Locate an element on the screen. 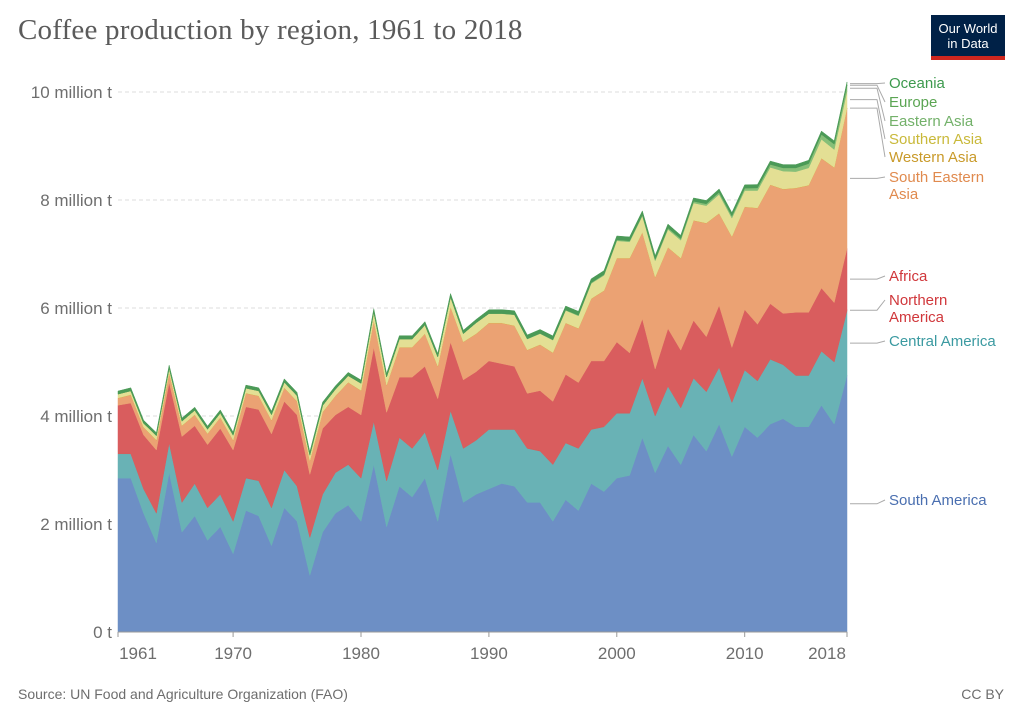 The image size is (1024, 723). y-tick-label: 4 million t is located at coordinates (76, 416).